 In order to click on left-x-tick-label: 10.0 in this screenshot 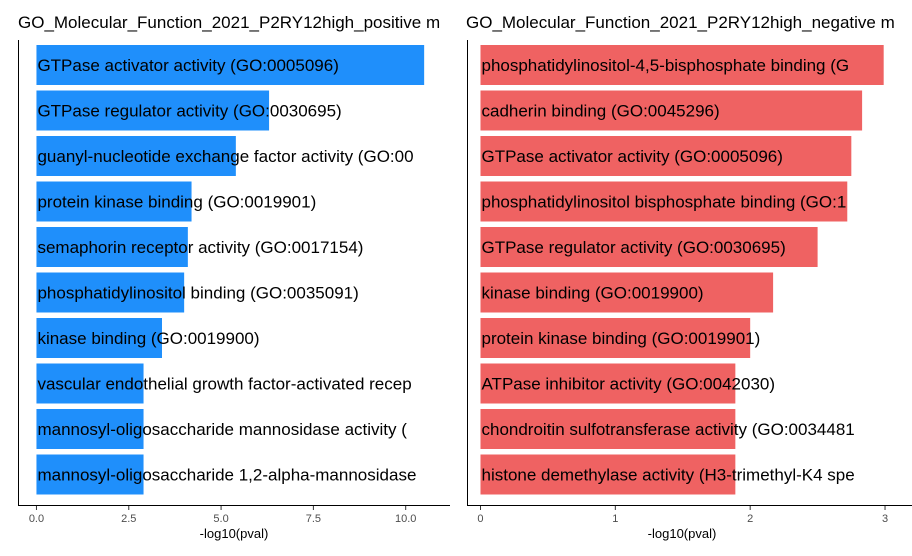, I will do `click(405, 519)`.